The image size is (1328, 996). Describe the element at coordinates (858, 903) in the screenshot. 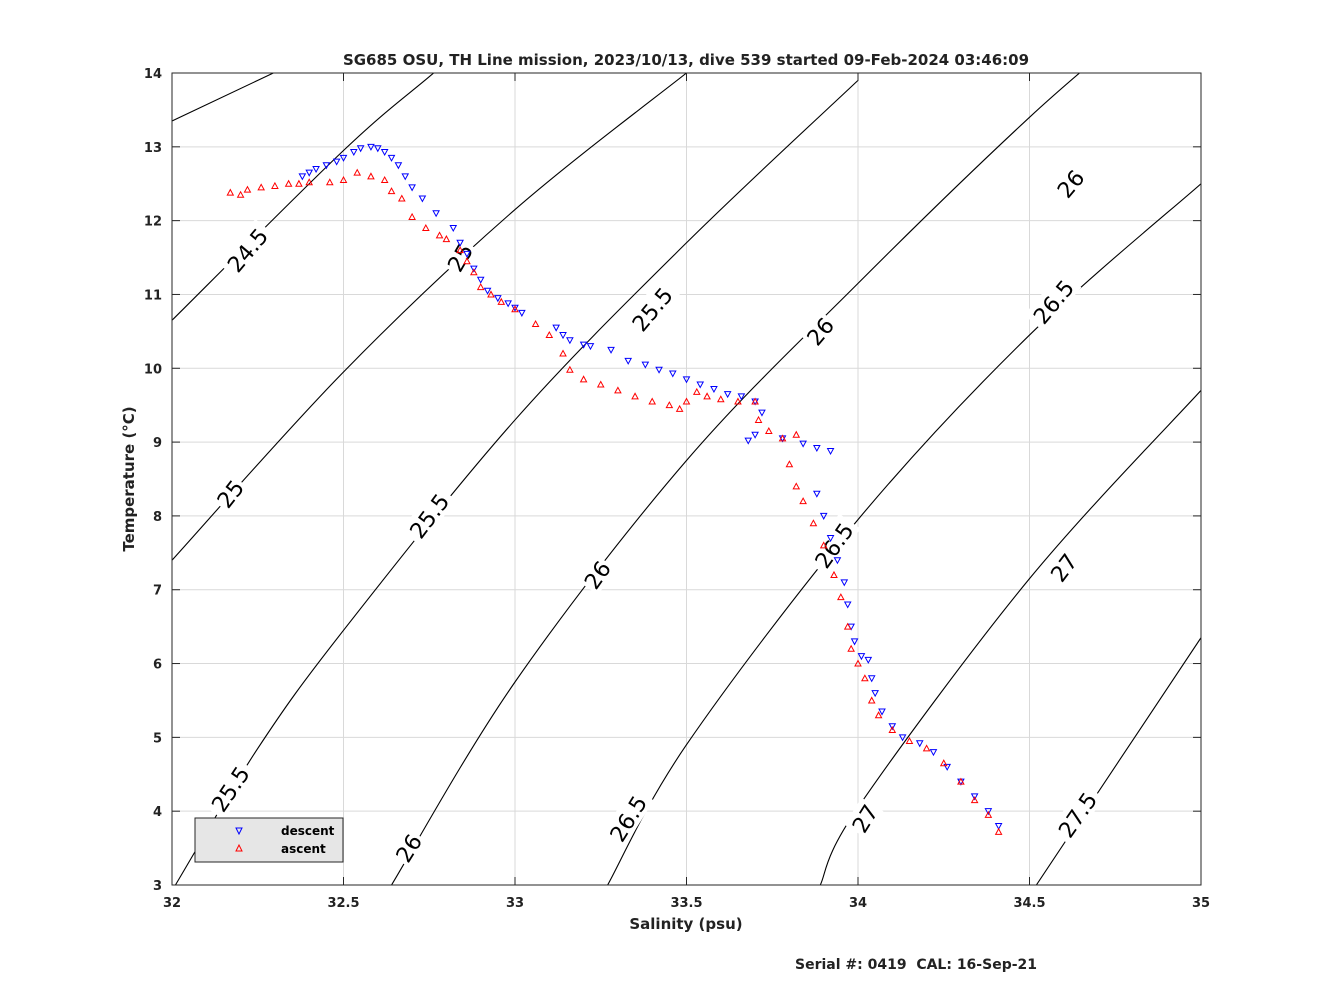

I see `x-tick-label: 34` at that location.